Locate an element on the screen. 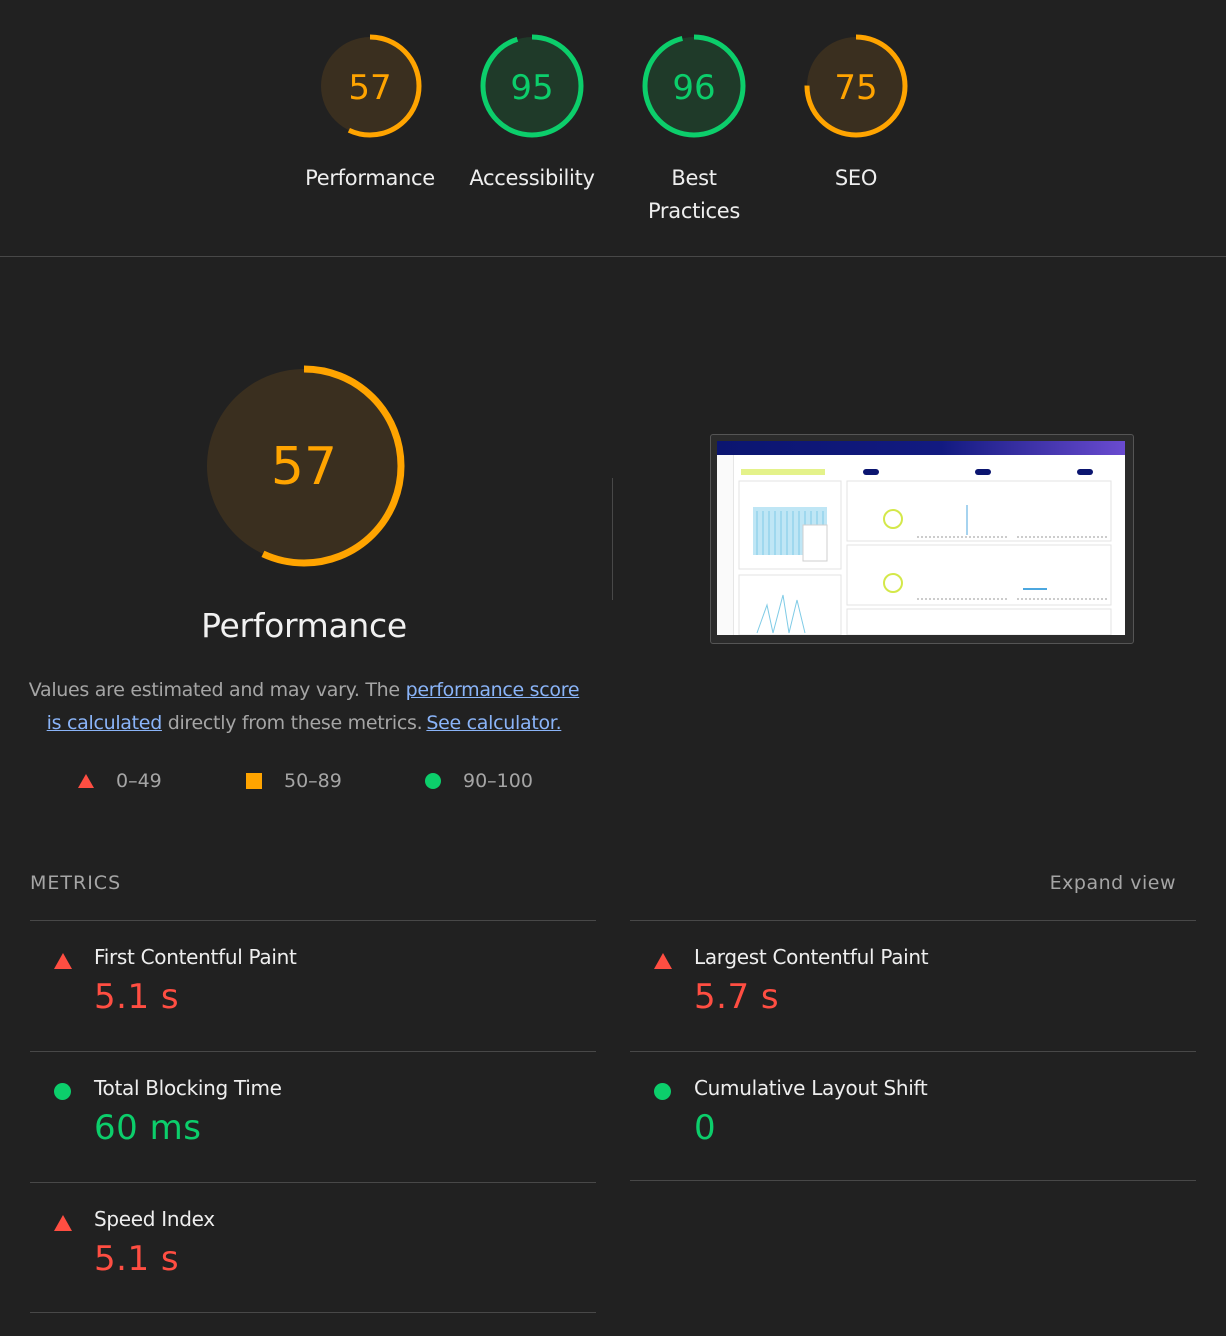 The width and height of the screenshot is (1226, 1336). expand-view-button: Expand view is located at coordinates (1112, 883).